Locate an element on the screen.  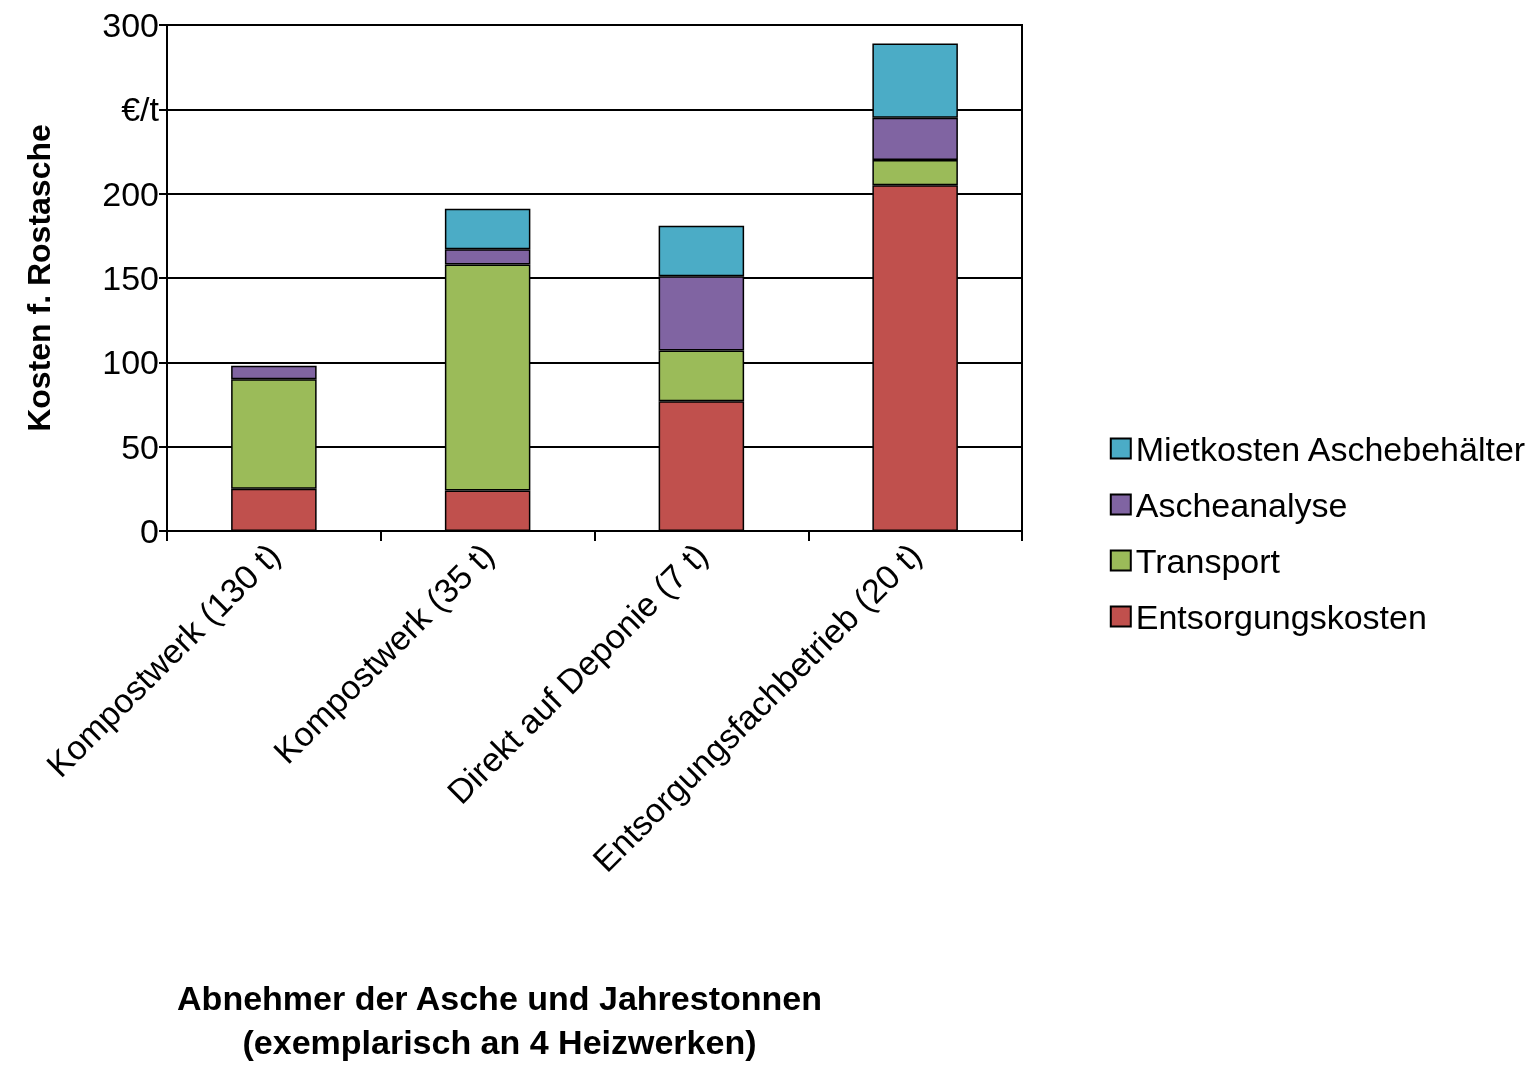
y-tick-label: 300 is located at coordinates (130, 25).